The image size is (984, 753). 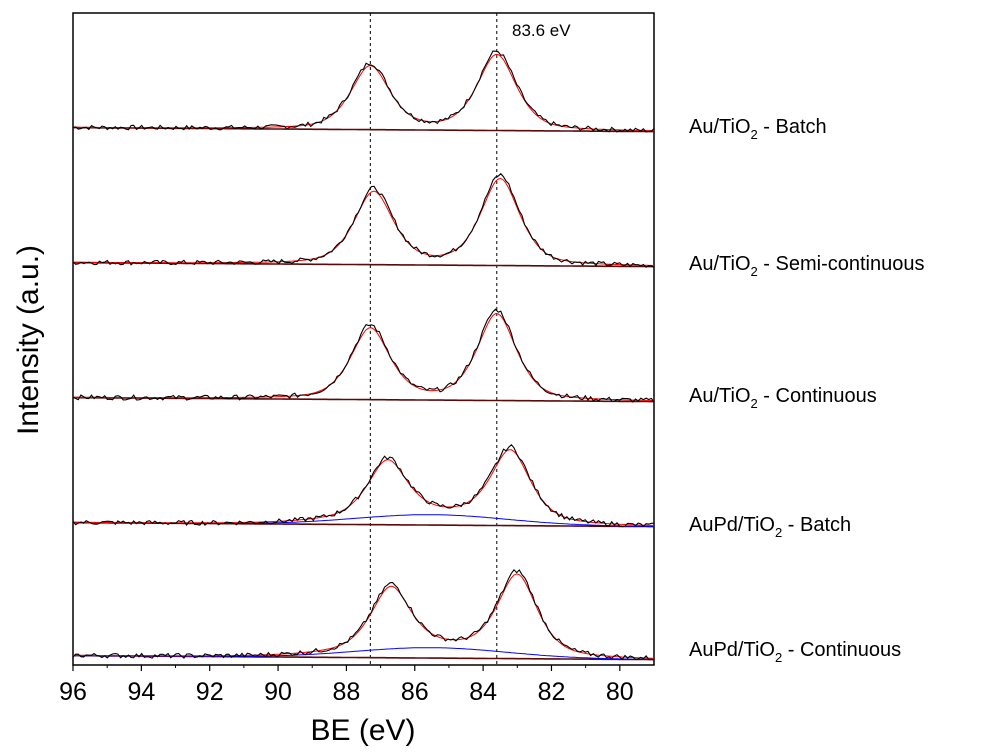 I want to click on x-axis-title: BE (eV), so click(x=362, y=730).